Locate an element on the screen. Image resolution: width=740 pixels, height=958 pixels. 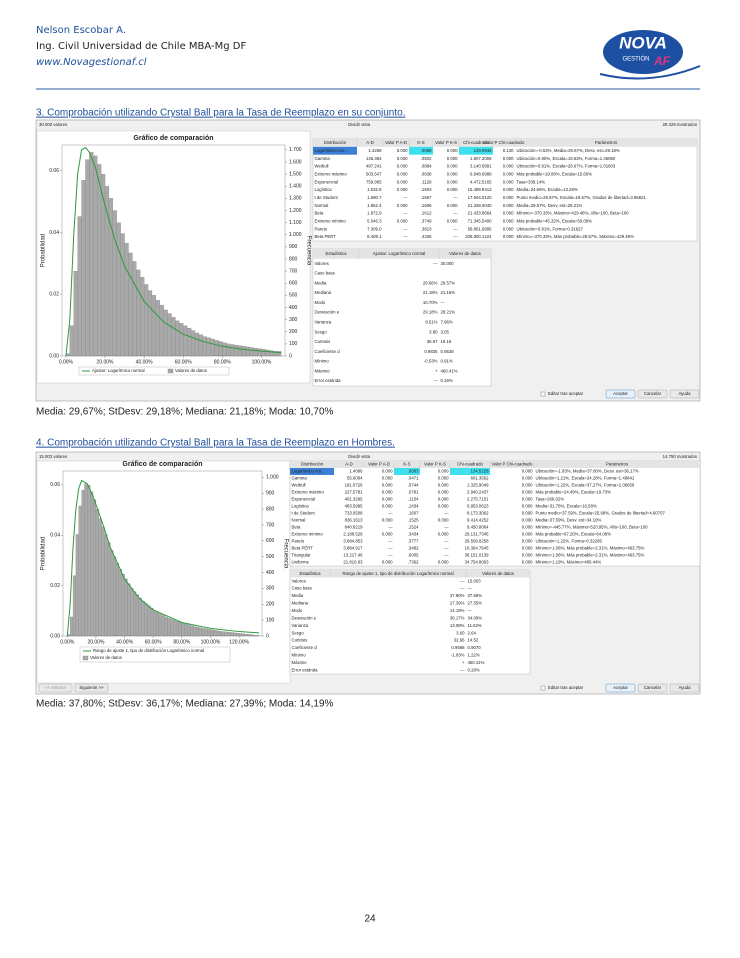
fits-table-cell: .1612 is located at coordinates (426, 213).